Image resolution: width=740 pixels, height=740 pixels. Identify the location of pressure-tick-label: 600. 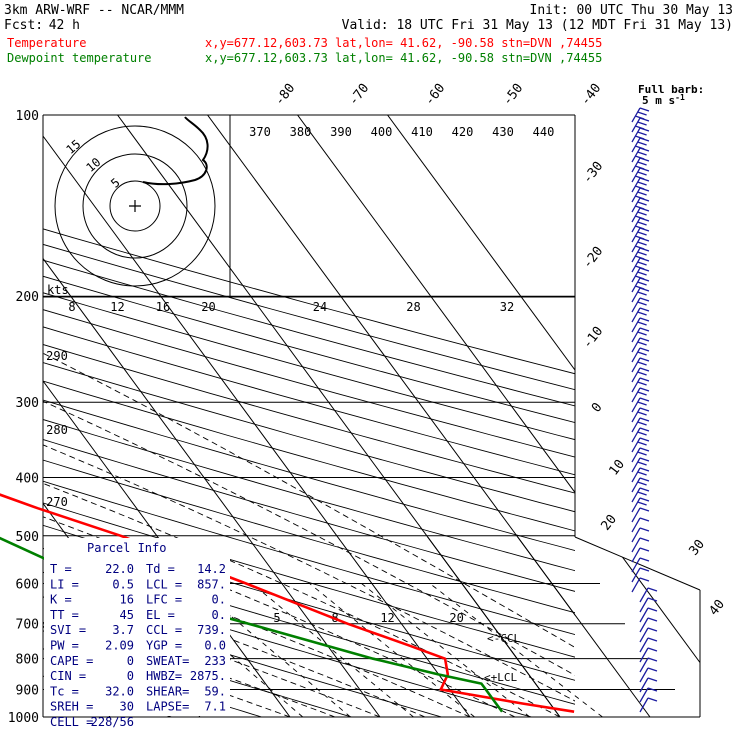
(27, 584).